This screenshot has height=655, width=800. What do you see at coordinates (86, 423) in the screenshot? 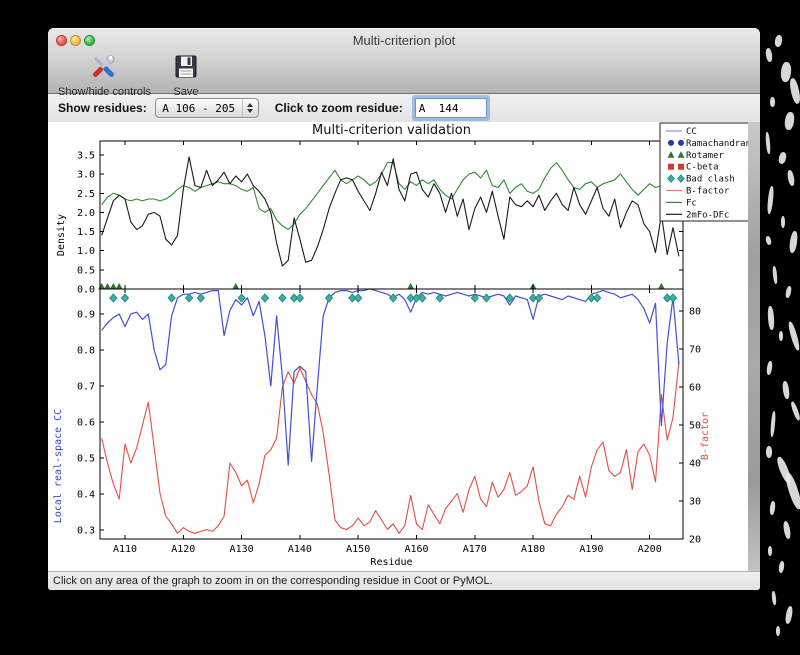
I see `svg-text: 0.6` at bounding box center [86, 423].